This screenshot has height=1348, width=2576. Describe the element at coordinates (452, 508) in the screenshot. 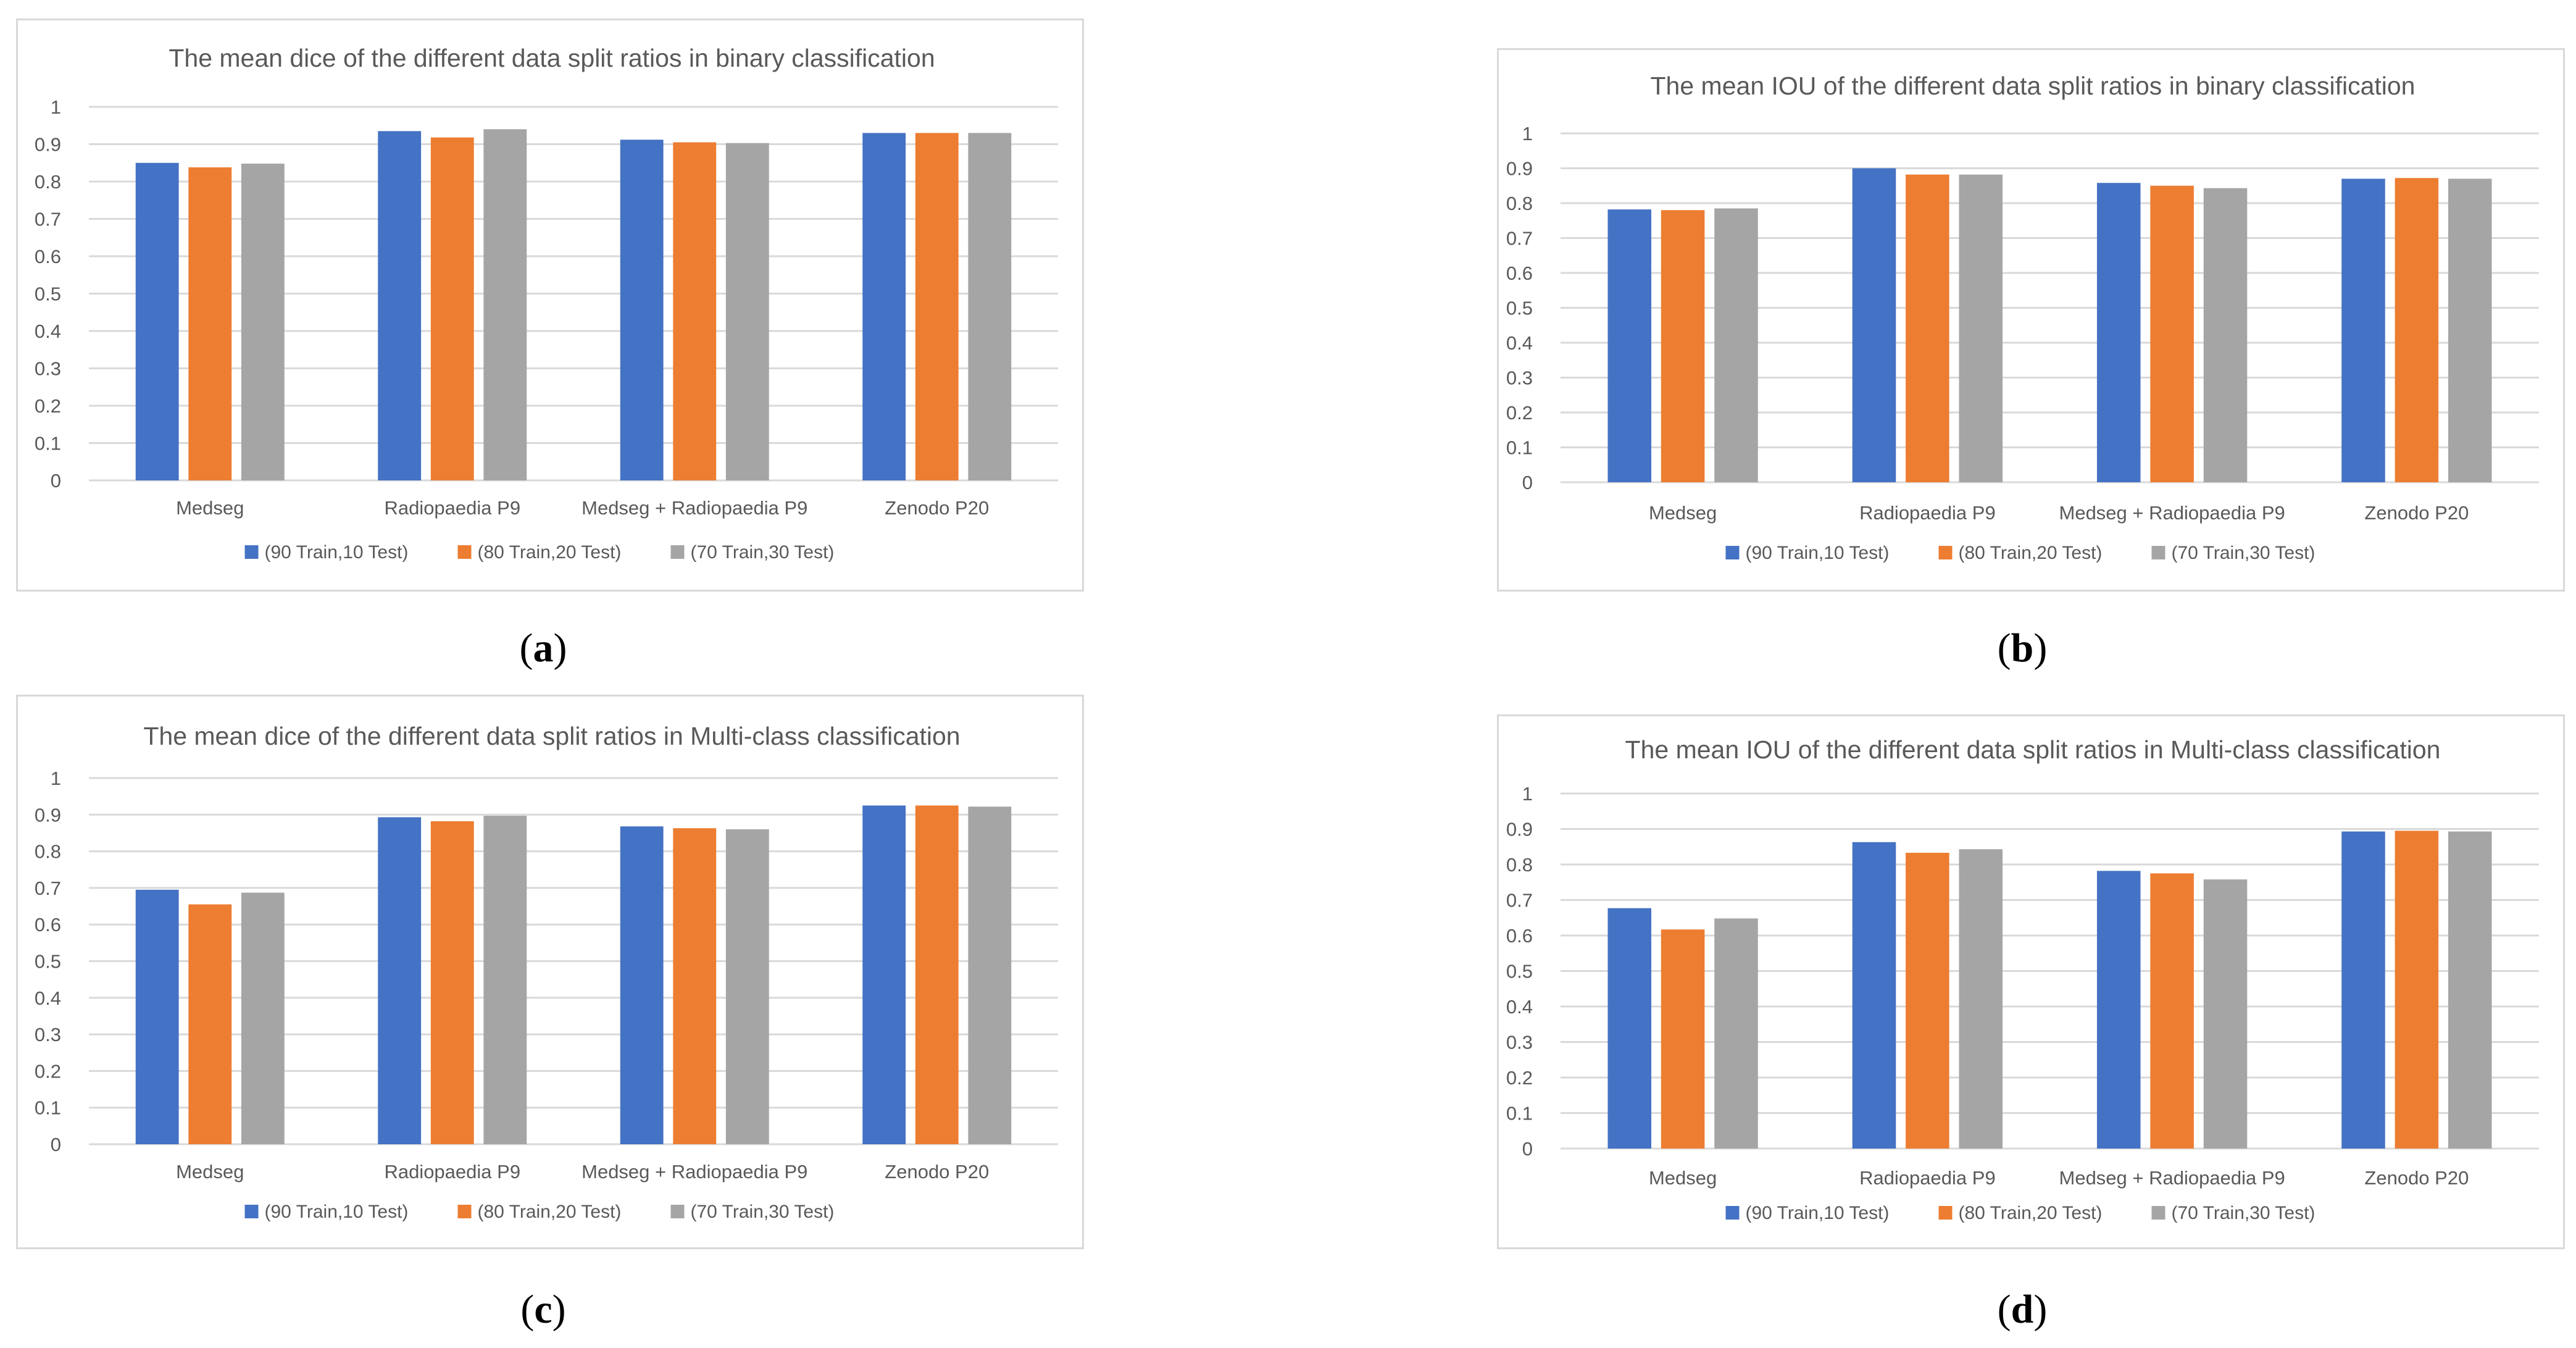

I see `chart-a-category-label: Radiopaedia P9` at that location.